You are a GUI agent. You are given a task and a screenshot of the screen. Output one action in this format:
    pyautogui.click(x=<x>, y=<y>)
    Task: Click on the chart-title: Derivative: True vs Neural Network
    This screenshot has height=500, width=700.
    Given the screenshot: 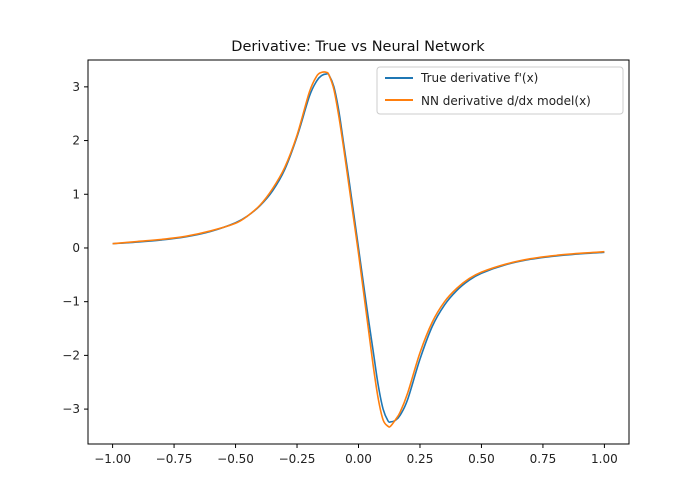 What is the action you would take?
    pyautogui.click(x=358, y=47)
    